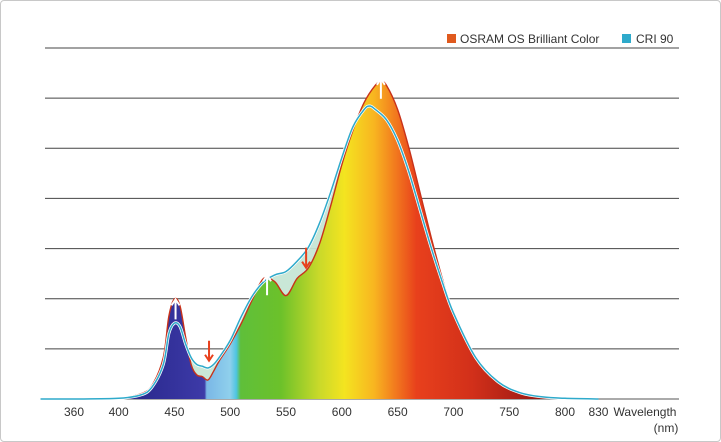 The image size is (721, 442). I want to click on x-tick-label: 700, so click(453, 412).